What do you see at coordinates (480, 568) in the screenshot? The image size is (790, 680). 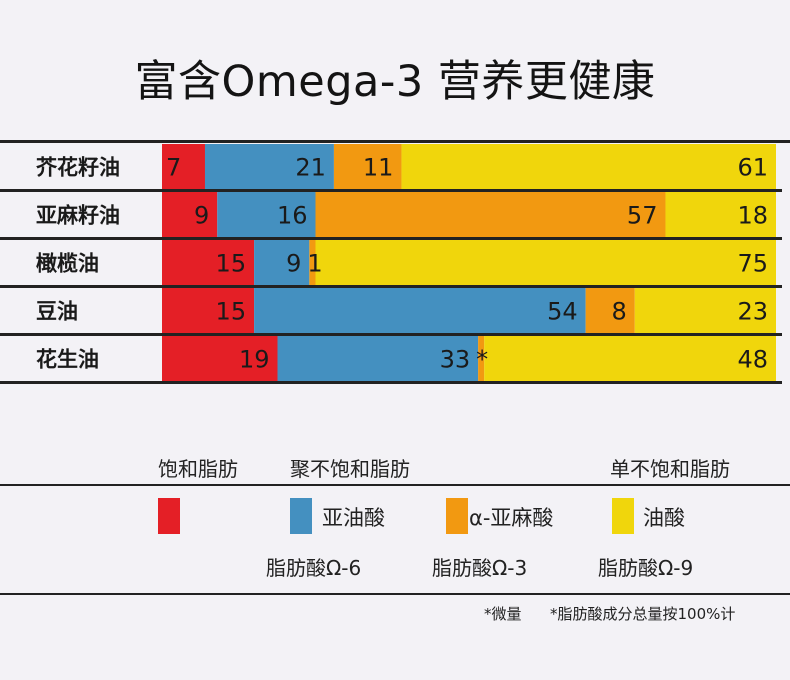 I see `legend-sub-omega3: 脂肪酸Ω-3` at bounding box center [480, 568].